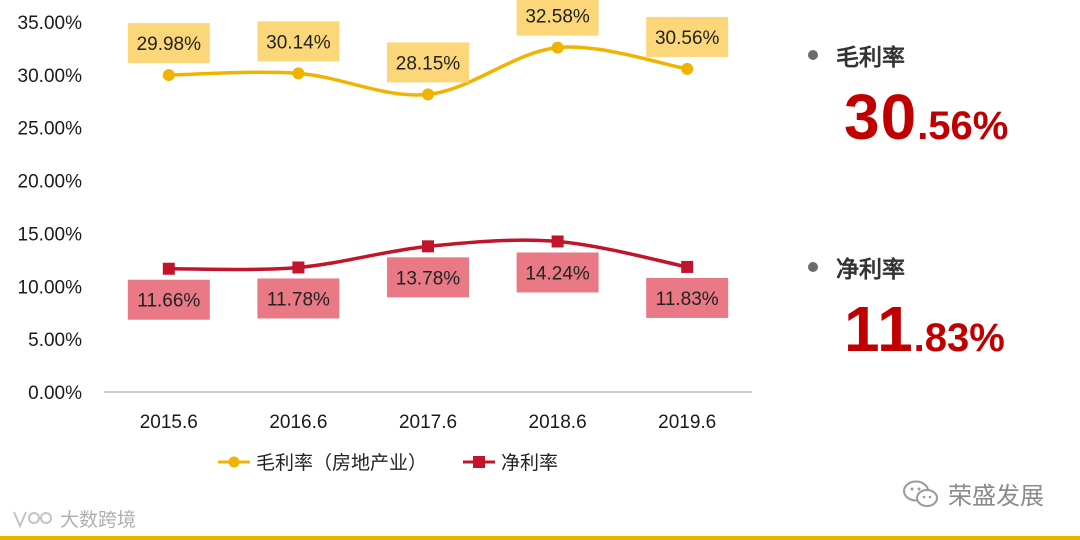 The image size is (1080, 540). Describe the element at coordinates (996, 496) in the screenshot. I see `wechat-account-name: 荣盛发展` at that location.